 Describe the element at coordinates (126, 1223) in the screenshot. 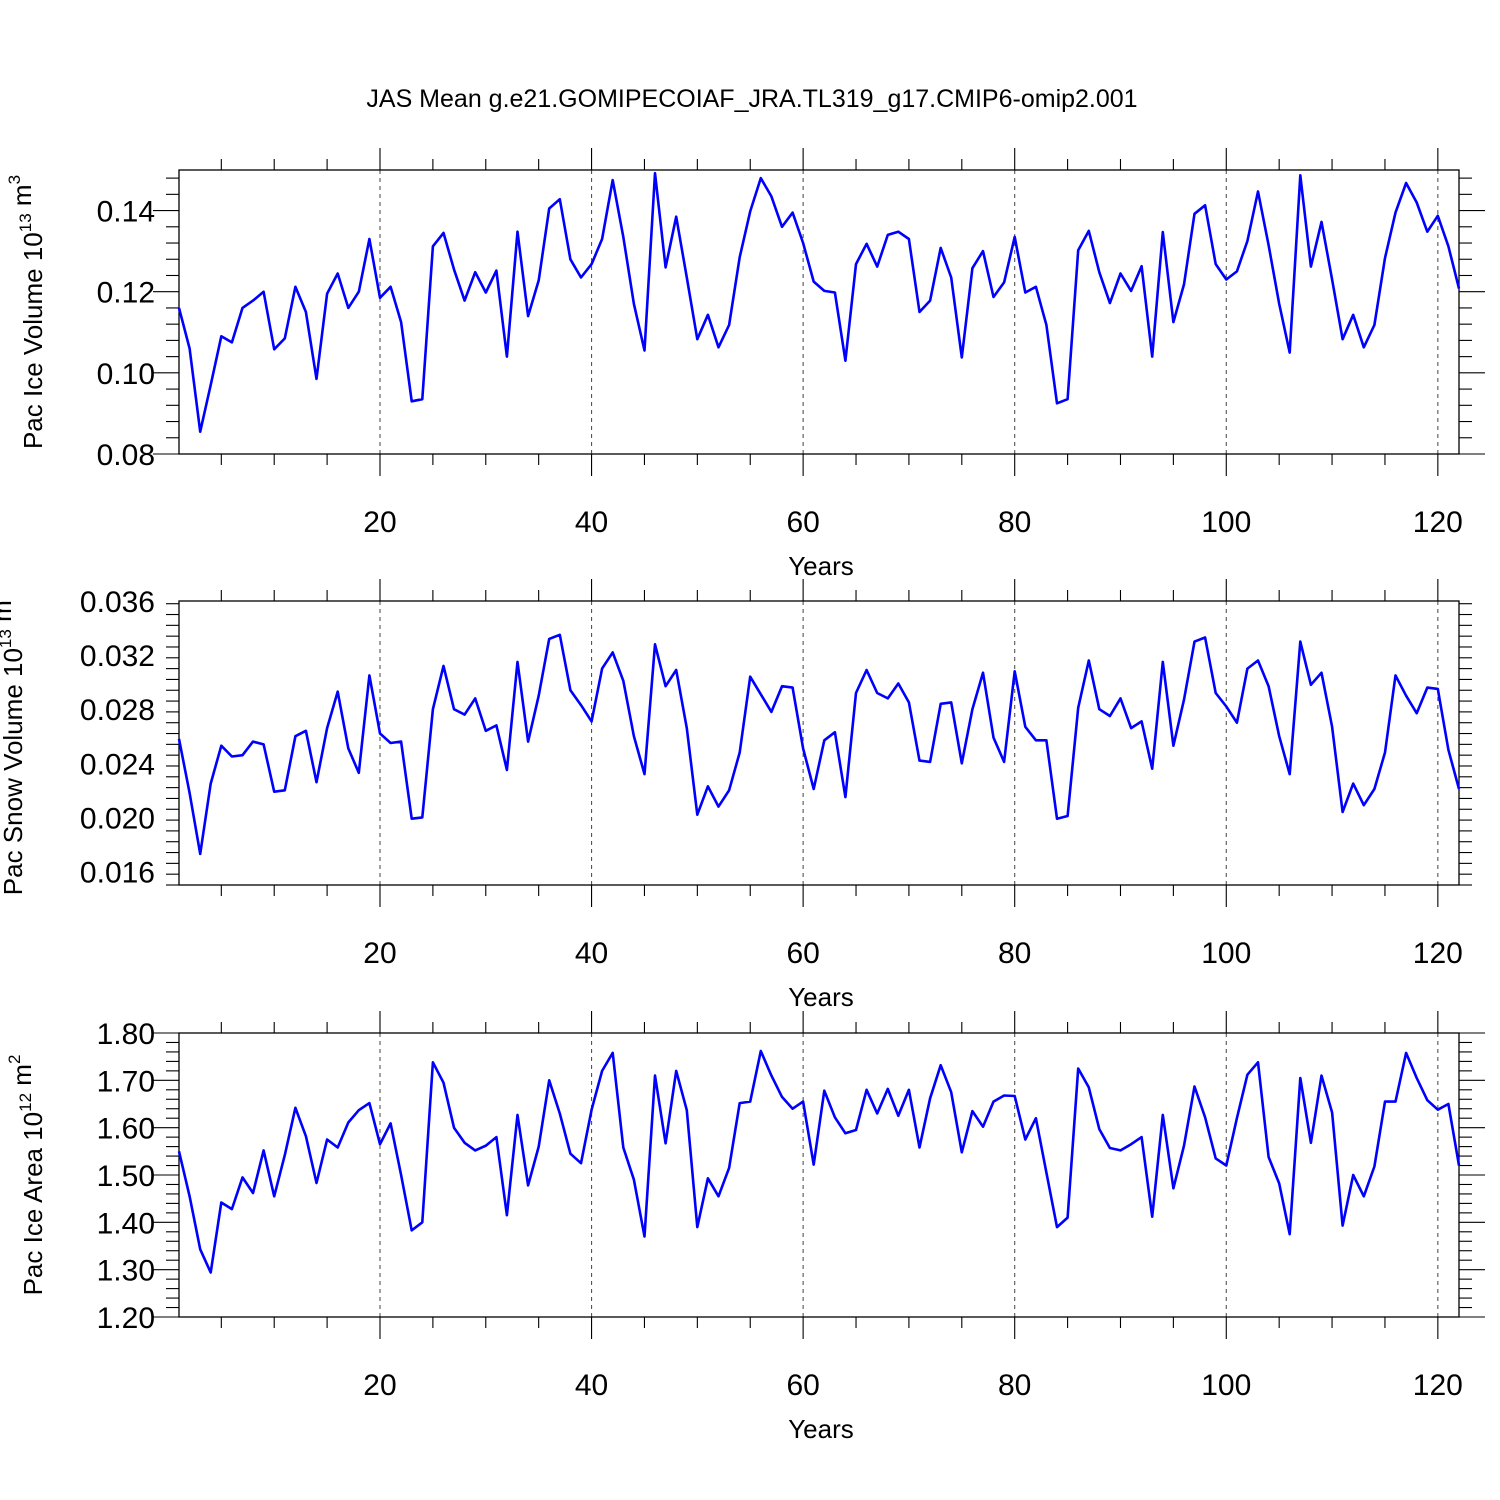

I see `y-tick-label: 1.40` at that location.